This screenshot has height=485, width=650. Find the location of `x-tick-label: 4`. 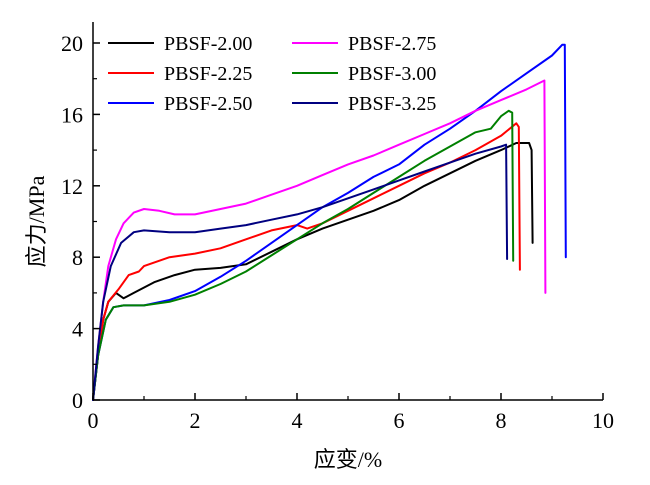

x-tick-label: 4 is located at coordinates (297, 420).